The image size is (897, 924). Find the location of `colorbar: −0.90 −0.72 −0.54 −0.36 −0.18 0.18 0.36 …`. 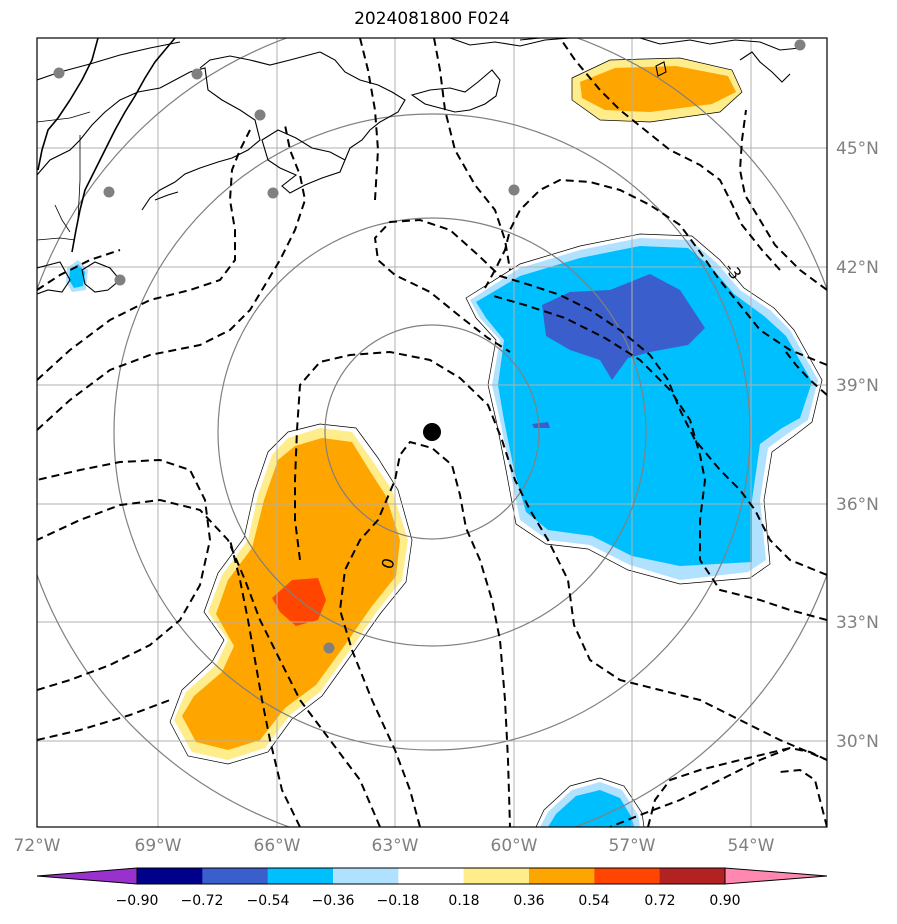

colorbar: −0.90 −0.72 −0.54 −0.36 −0.18 0.18 0.36 … is located at coordinates (432, 888).